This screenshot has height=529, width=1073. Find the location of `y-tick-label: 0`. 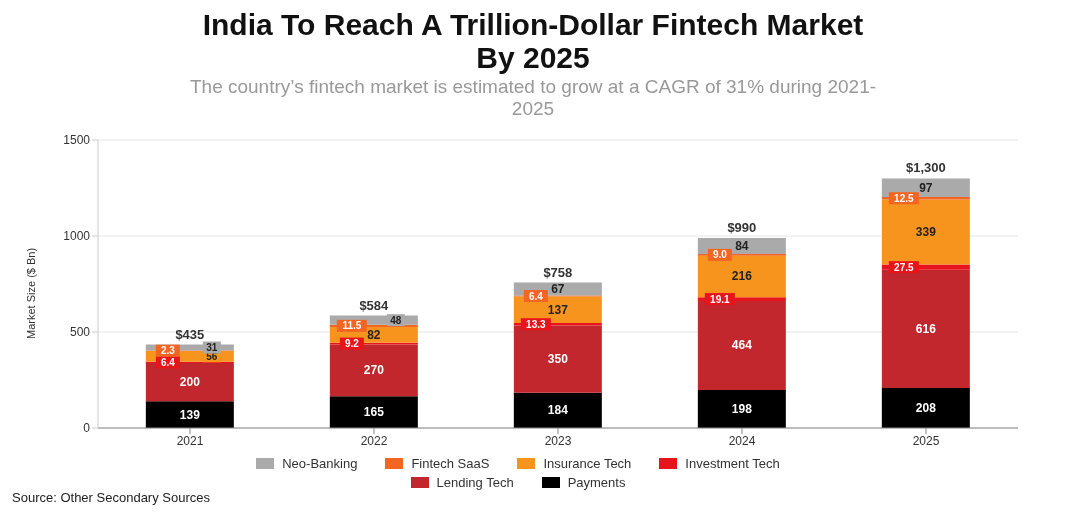

y-tick-label: 0 is located at coordinates (87, 428).